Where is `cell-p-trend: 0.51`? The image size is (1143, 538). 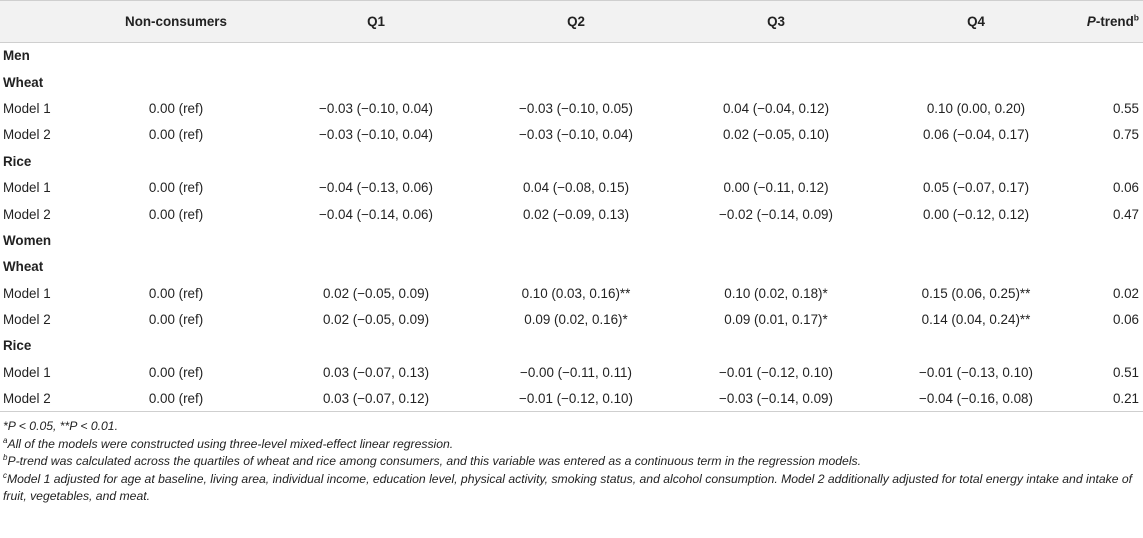 cell-p-trend: 0.51 is located at coordinates (1125, 372).